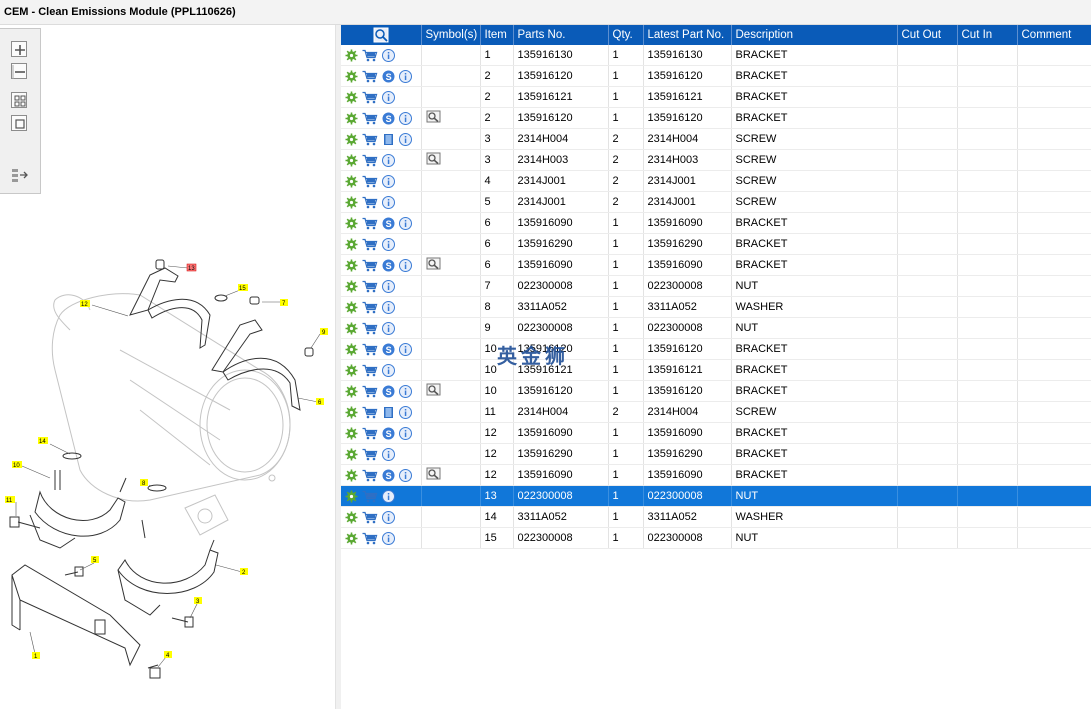 The height and width of the screenshot is (709, 1091). Describe the element at coordinates (687, 202) in the screenshot. I see `row-latest-part-no-cell: 2314J001` at that location.